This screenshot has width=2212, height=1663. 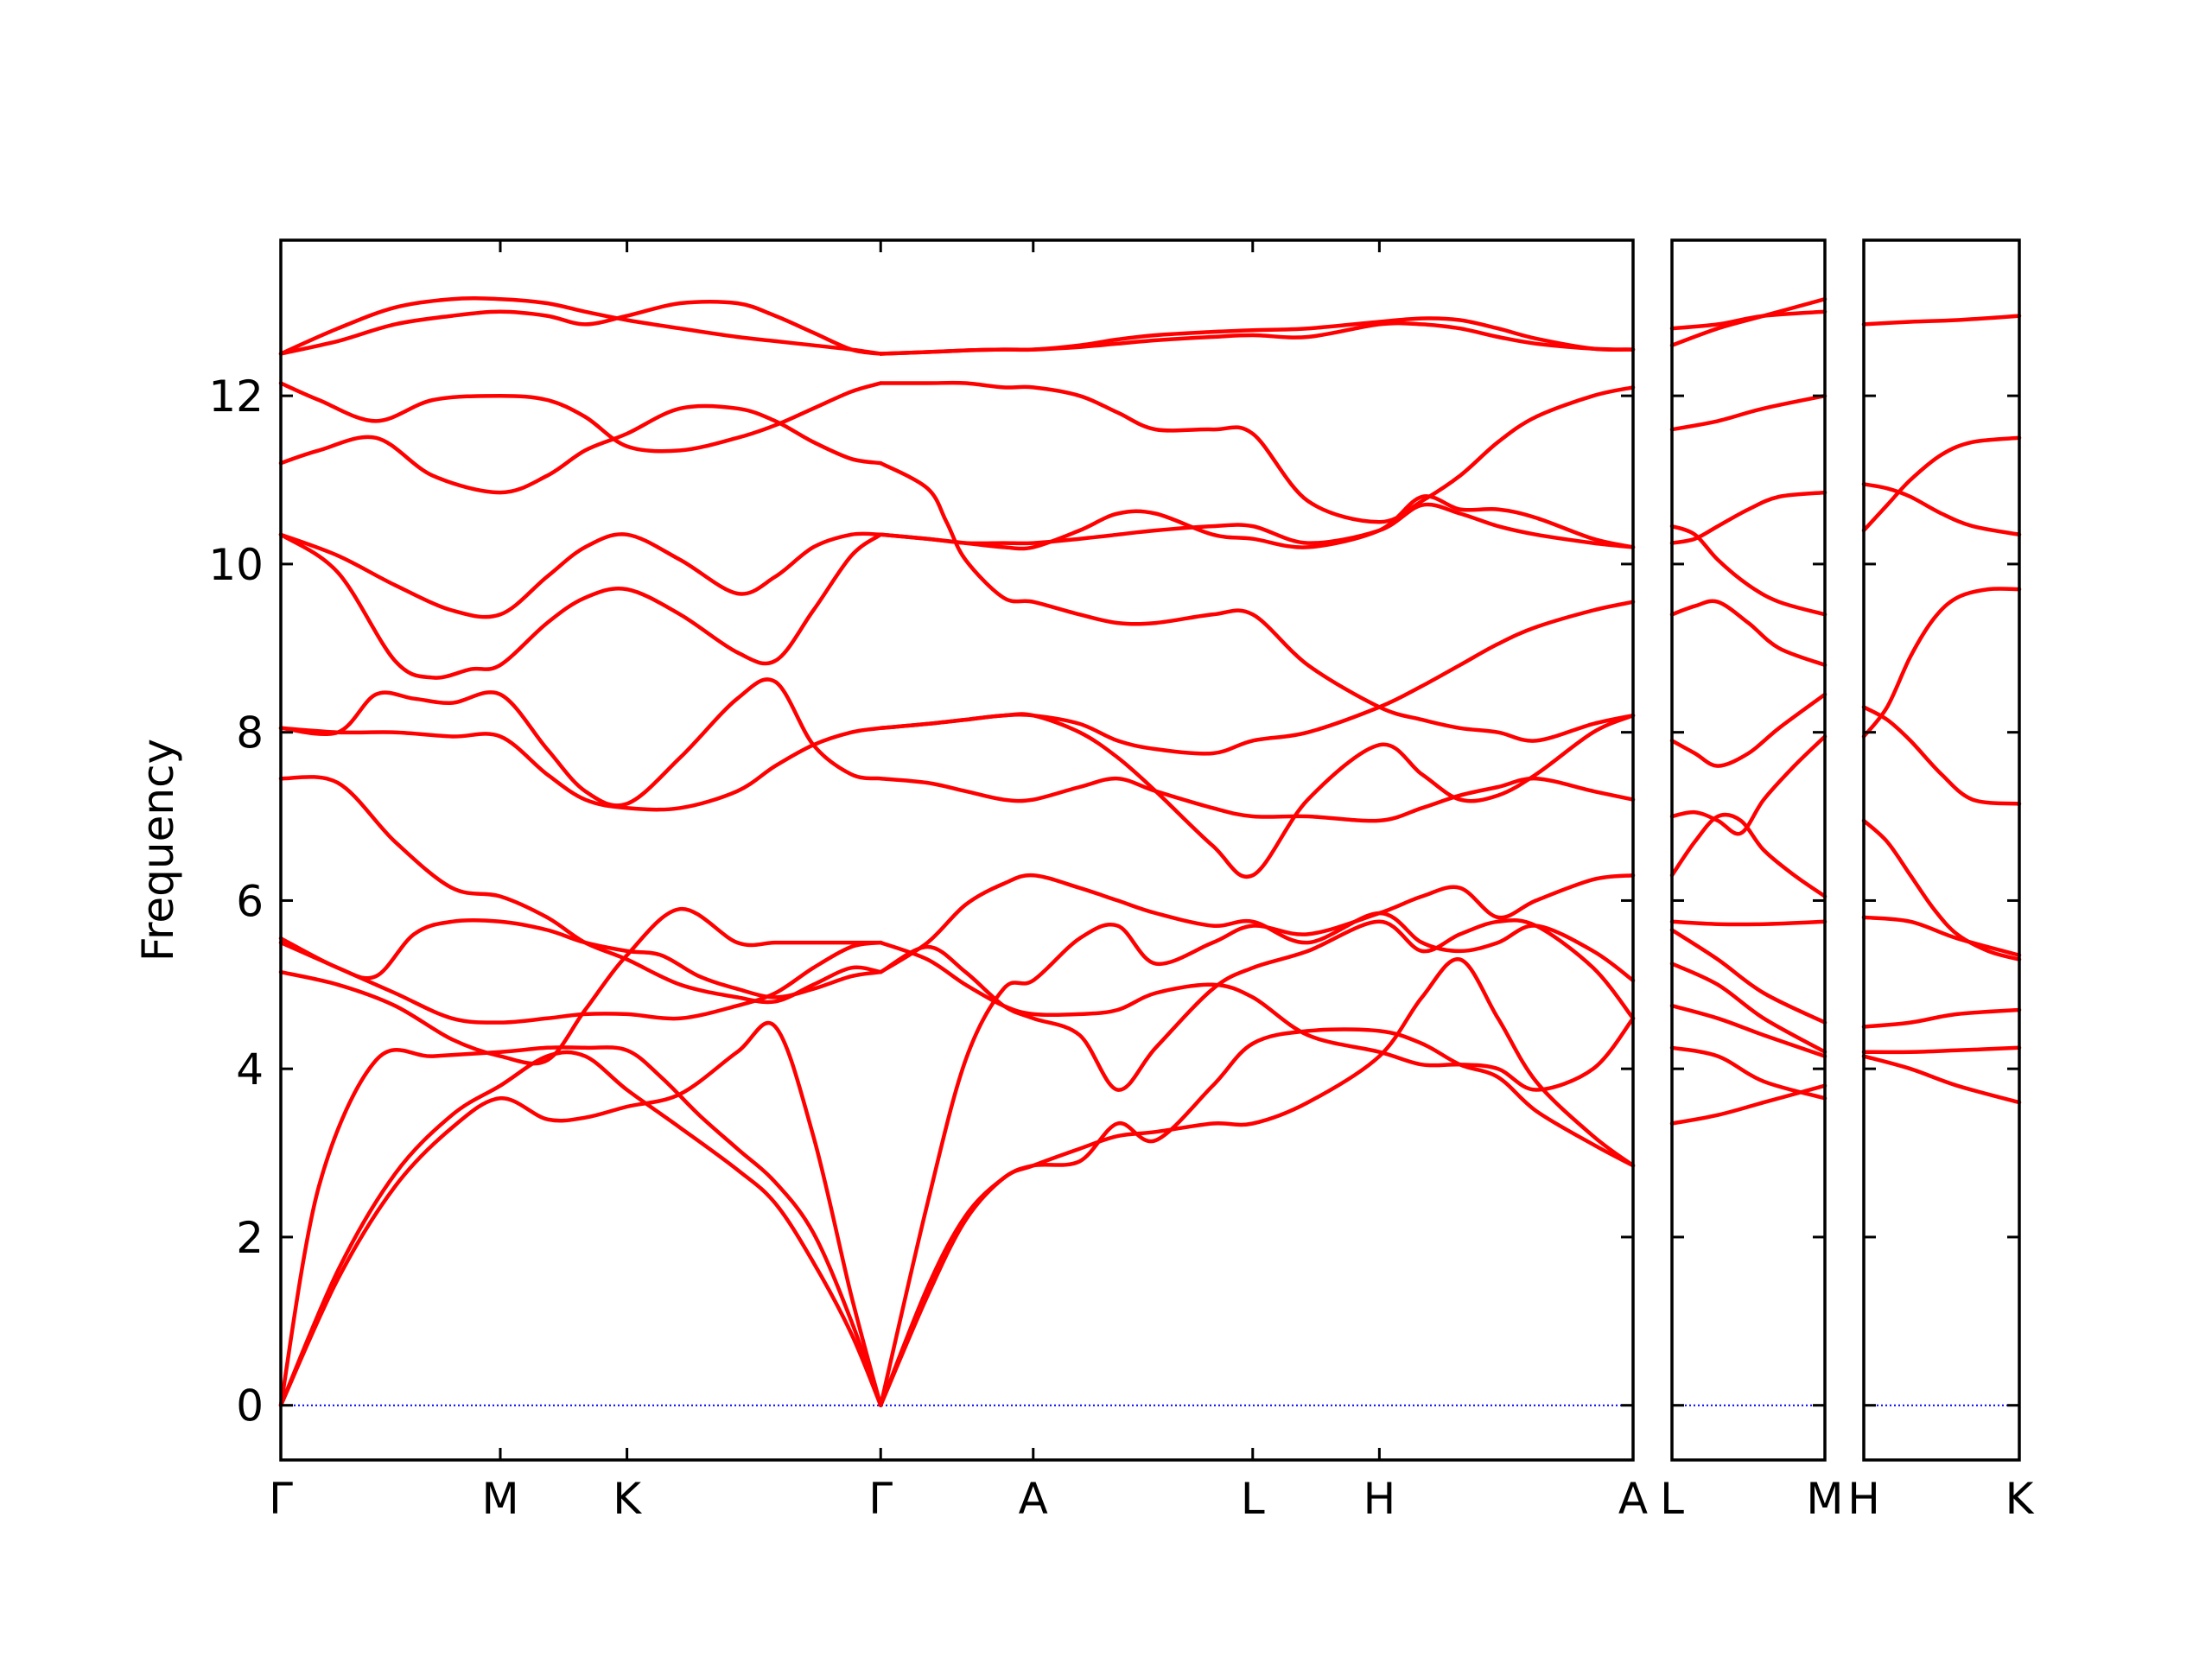 What do you see at coordinates (250, 734) in the screenshot?
I see `y-tick-label: 8` at bounding box center [250, 734].